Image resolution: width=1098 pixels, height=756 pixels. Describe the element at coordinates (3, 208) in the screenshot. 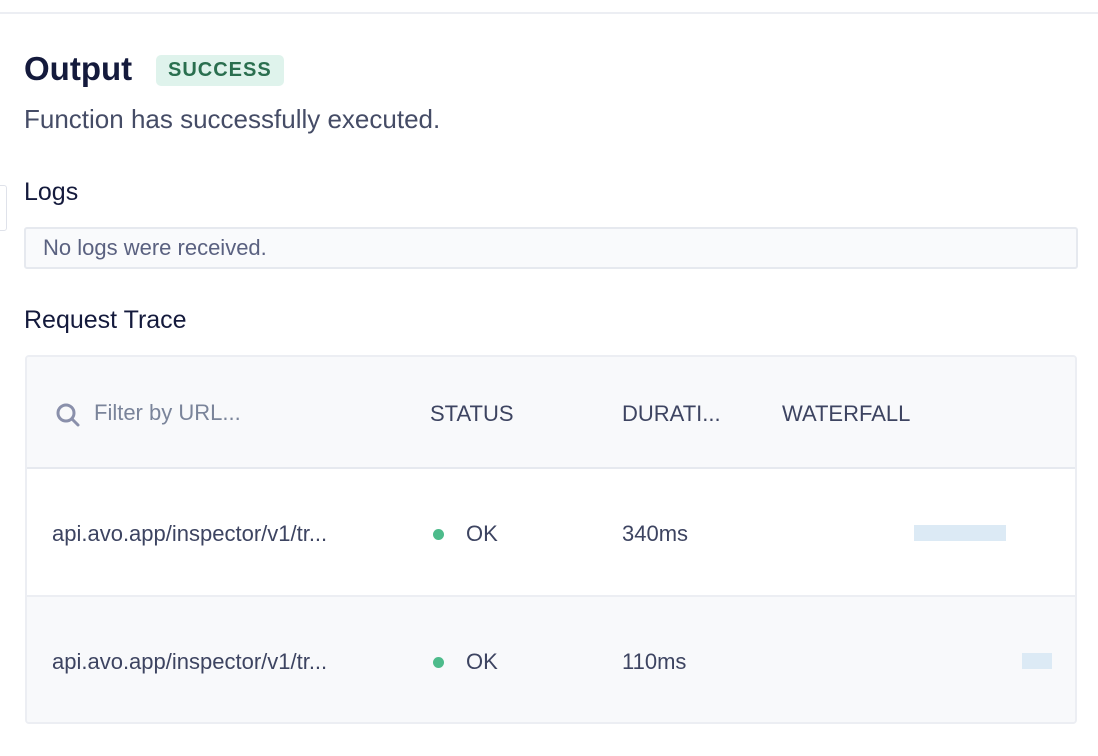

I see `side-panel-edge` at that location.